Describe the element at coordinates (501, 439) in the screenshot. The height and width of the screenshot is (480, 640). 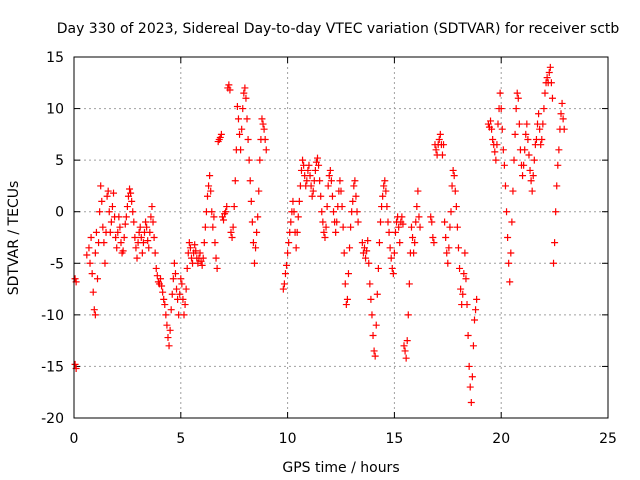
I see `x-tick-label: 20` at that location.